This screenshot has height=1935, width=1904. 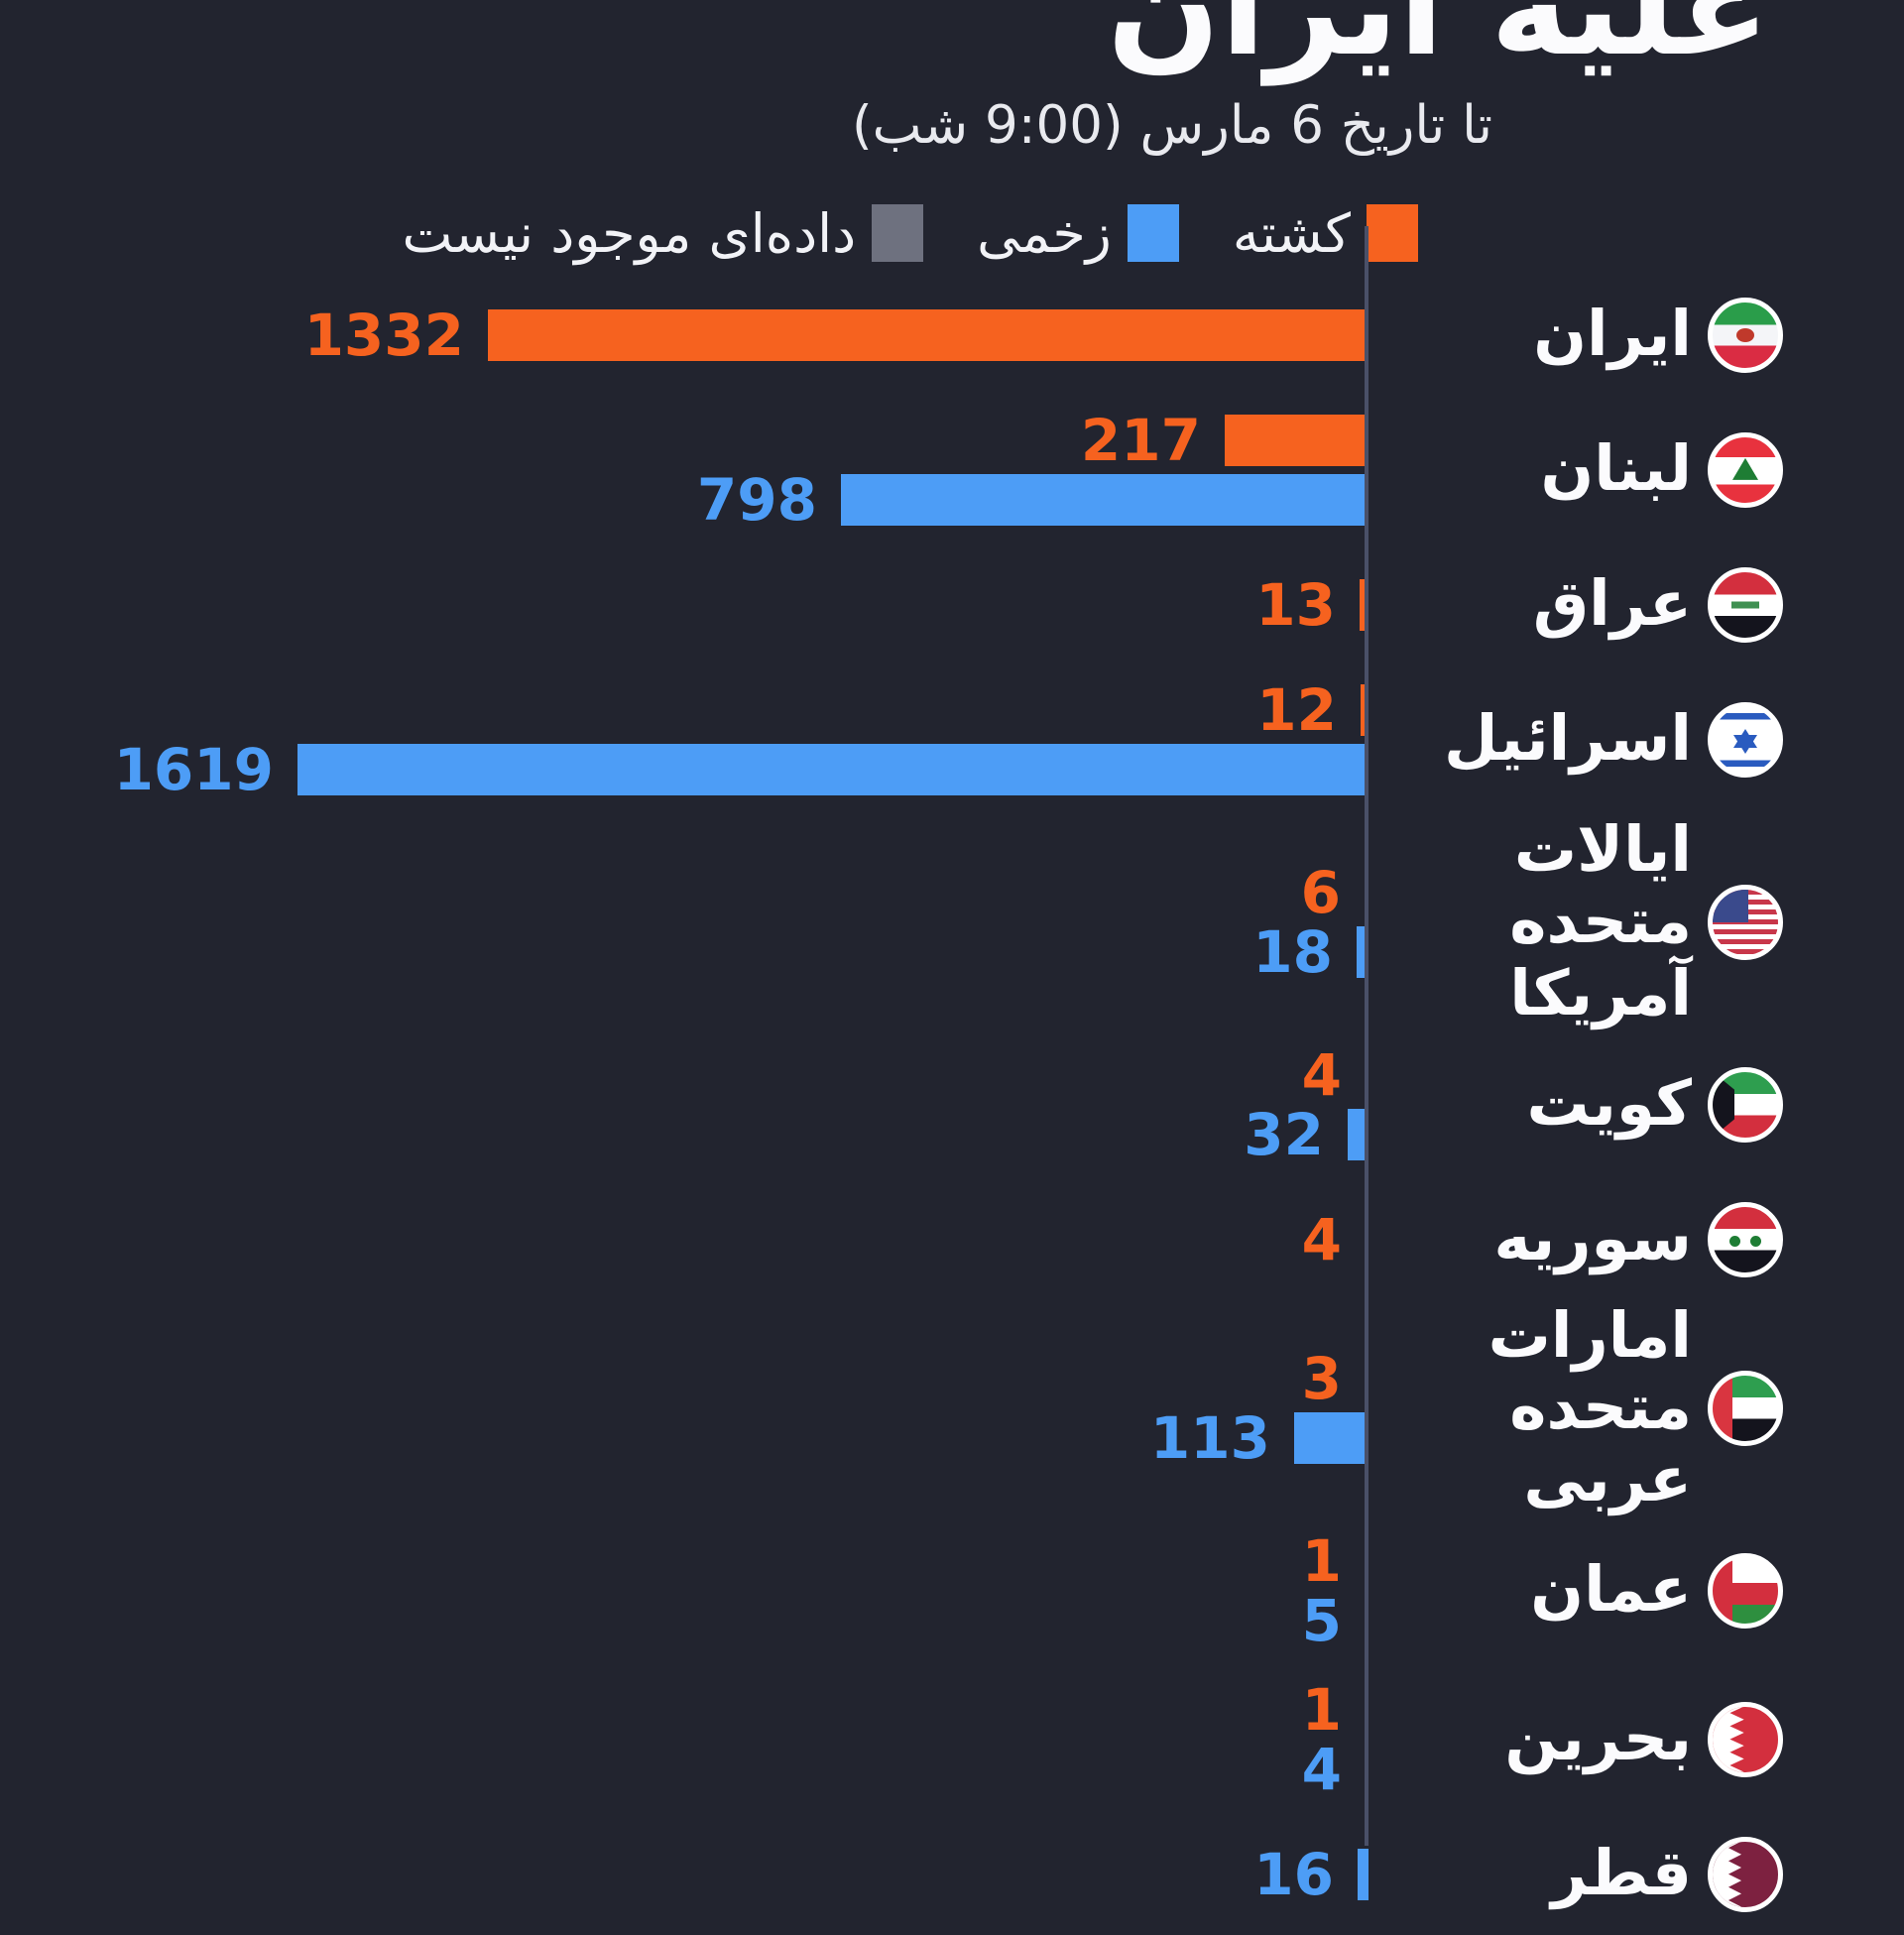 I want to click on bar-value-label: 798, so click(x=756, y=500).